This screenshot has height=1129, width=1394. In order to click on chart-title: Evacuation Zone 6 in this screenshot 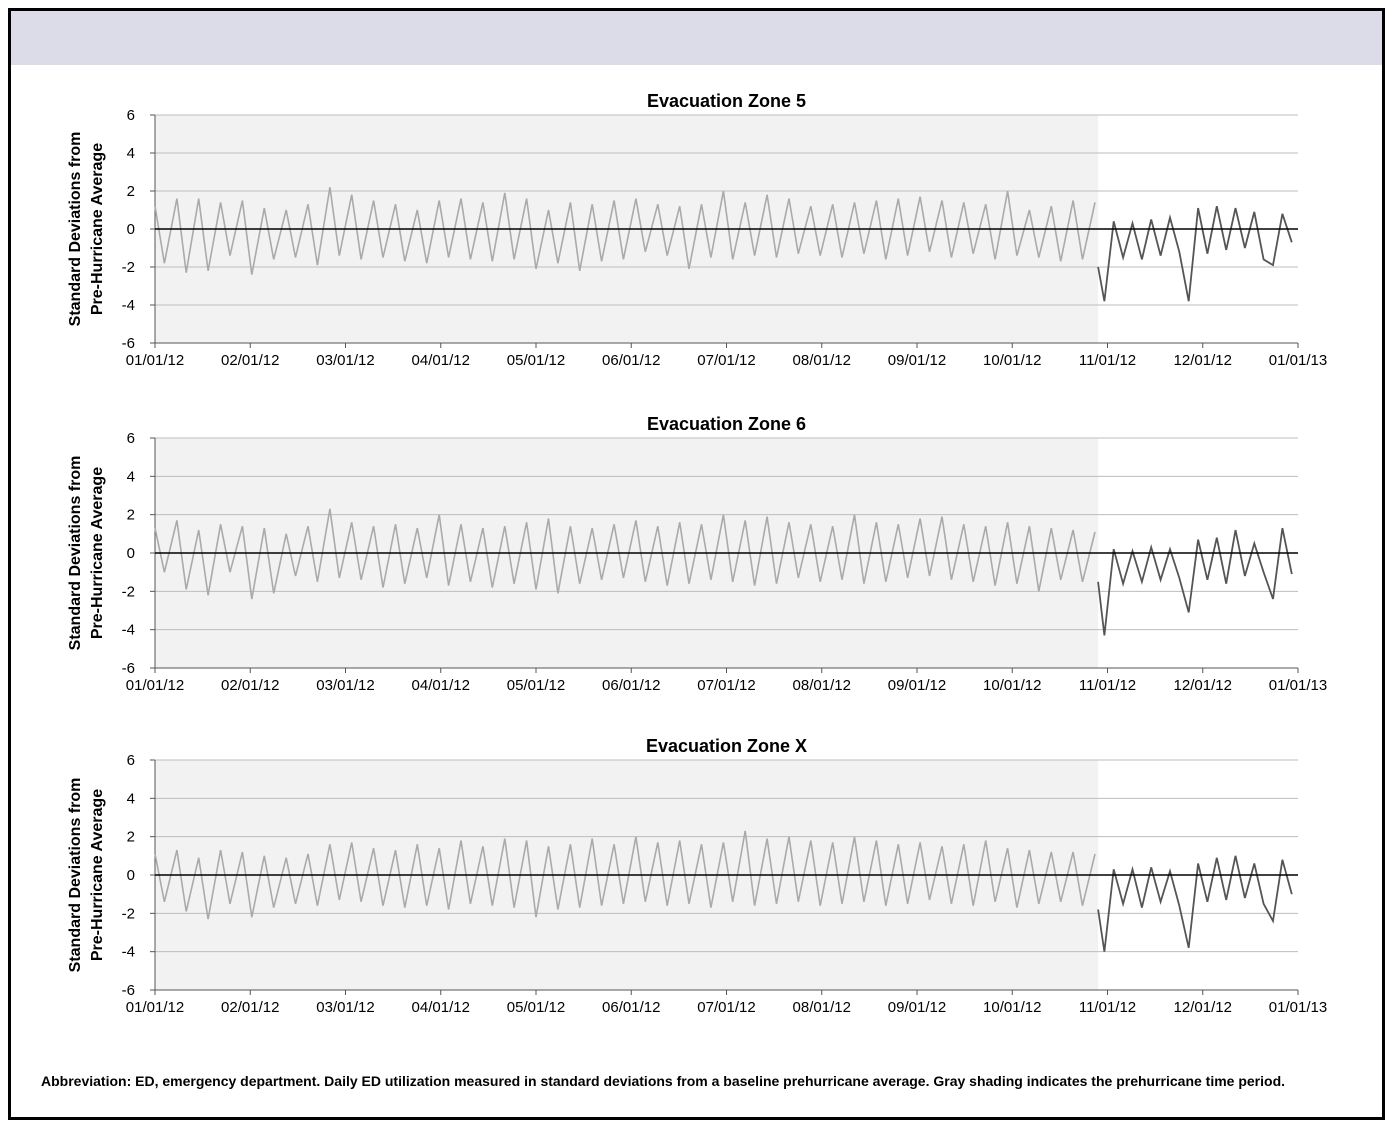, I will do `click(726, 424)`.